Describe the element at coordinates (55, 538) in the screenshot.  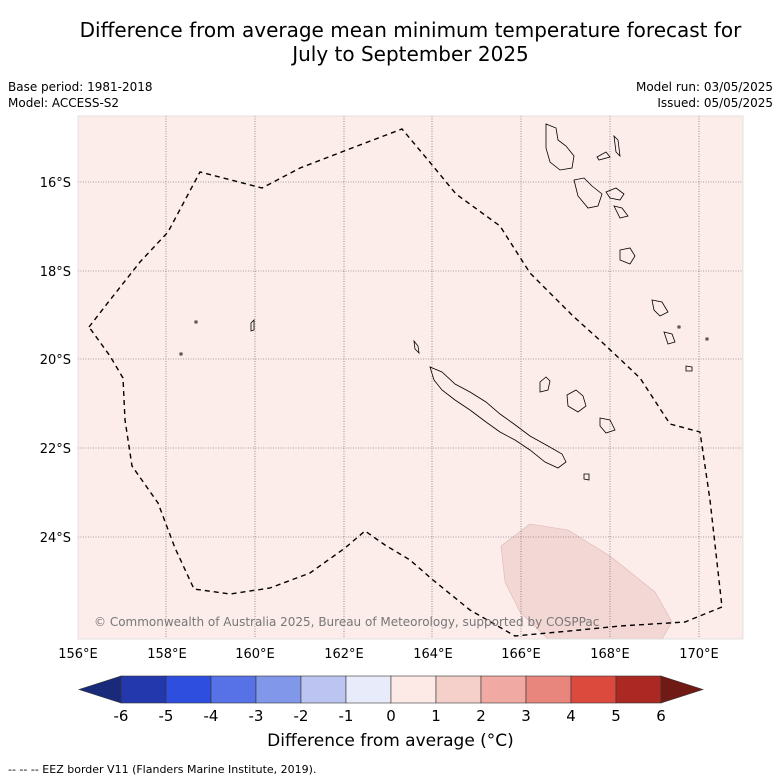
I see `lat-label-24s: 24°S` at that location.